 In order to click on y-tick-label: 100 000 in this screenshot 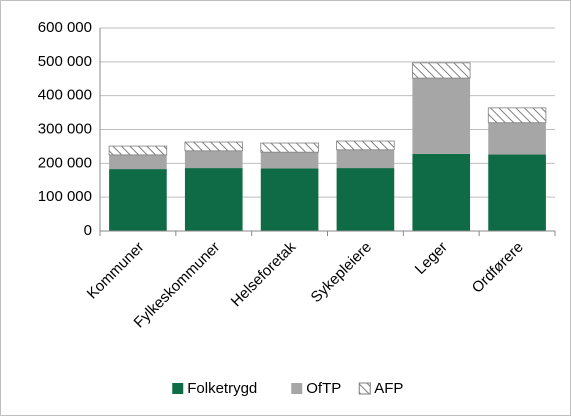, I will do `click(65, 196)`.